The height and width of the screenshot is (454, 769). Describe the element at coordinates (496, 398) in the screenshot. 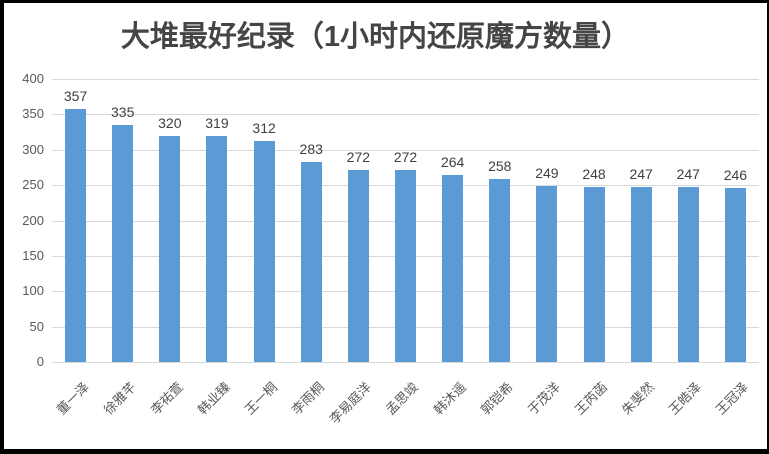

I see `x-axis-label-text: 郭铠希` at that location.